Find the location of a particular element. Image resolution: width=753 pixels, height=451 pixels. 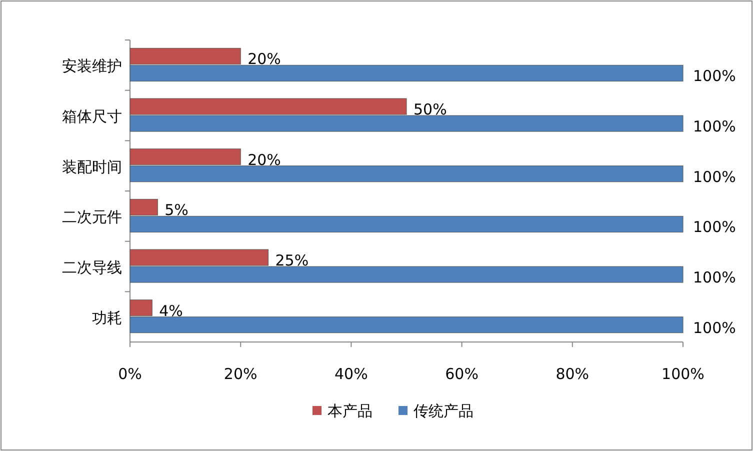

legend-label: 传统产品 is located at coordinates (444, 411).